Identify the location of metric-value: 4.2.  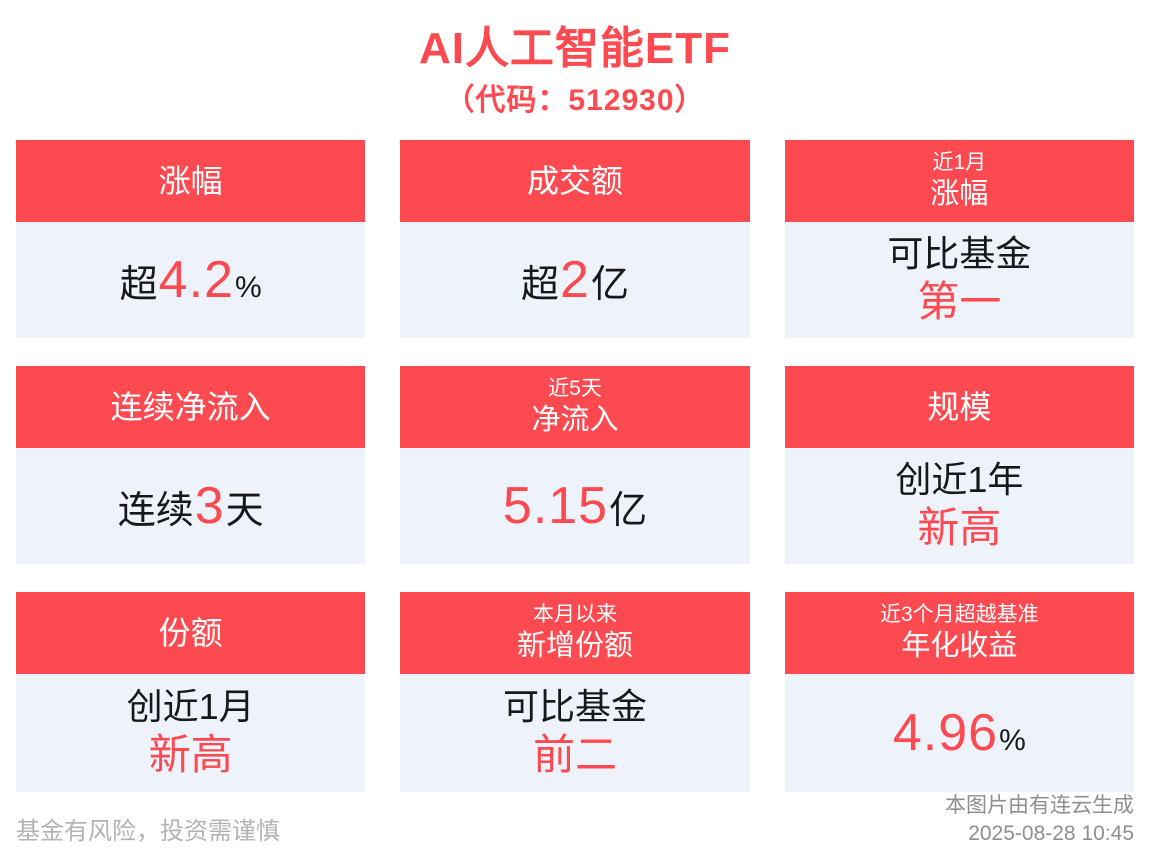
(196, 280).